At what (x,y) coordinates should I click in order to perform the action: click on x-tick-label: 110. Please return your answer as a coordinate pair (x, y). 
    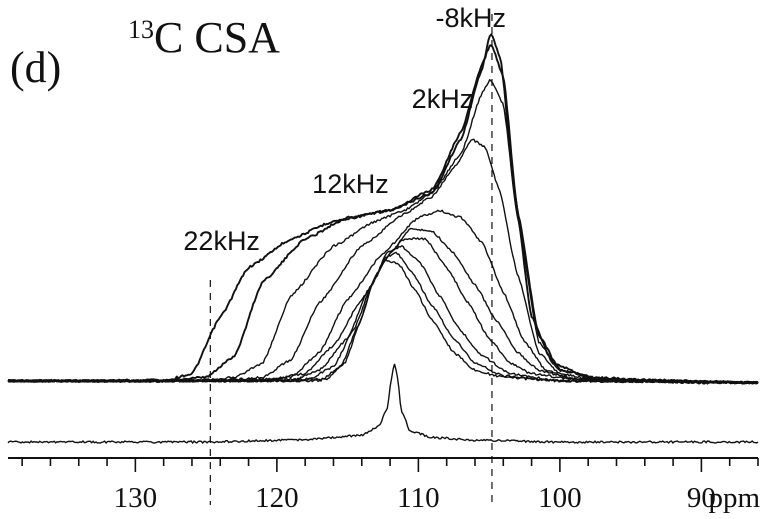
    Looking at the image, I should click on (418, 498).